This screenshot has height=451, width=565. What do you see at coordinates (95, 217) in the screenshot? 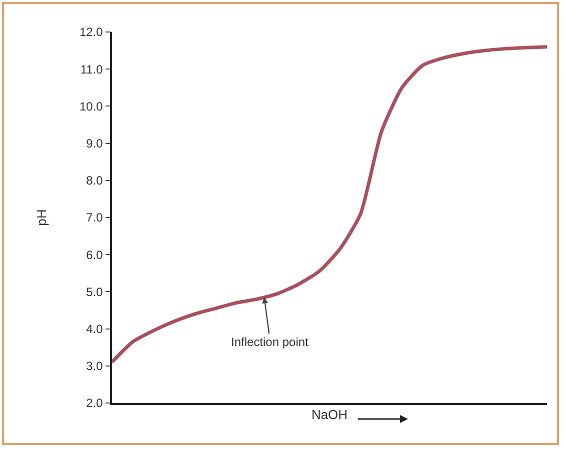
I see `y-tick-label: 7.0` at bounding box center [95, 217].